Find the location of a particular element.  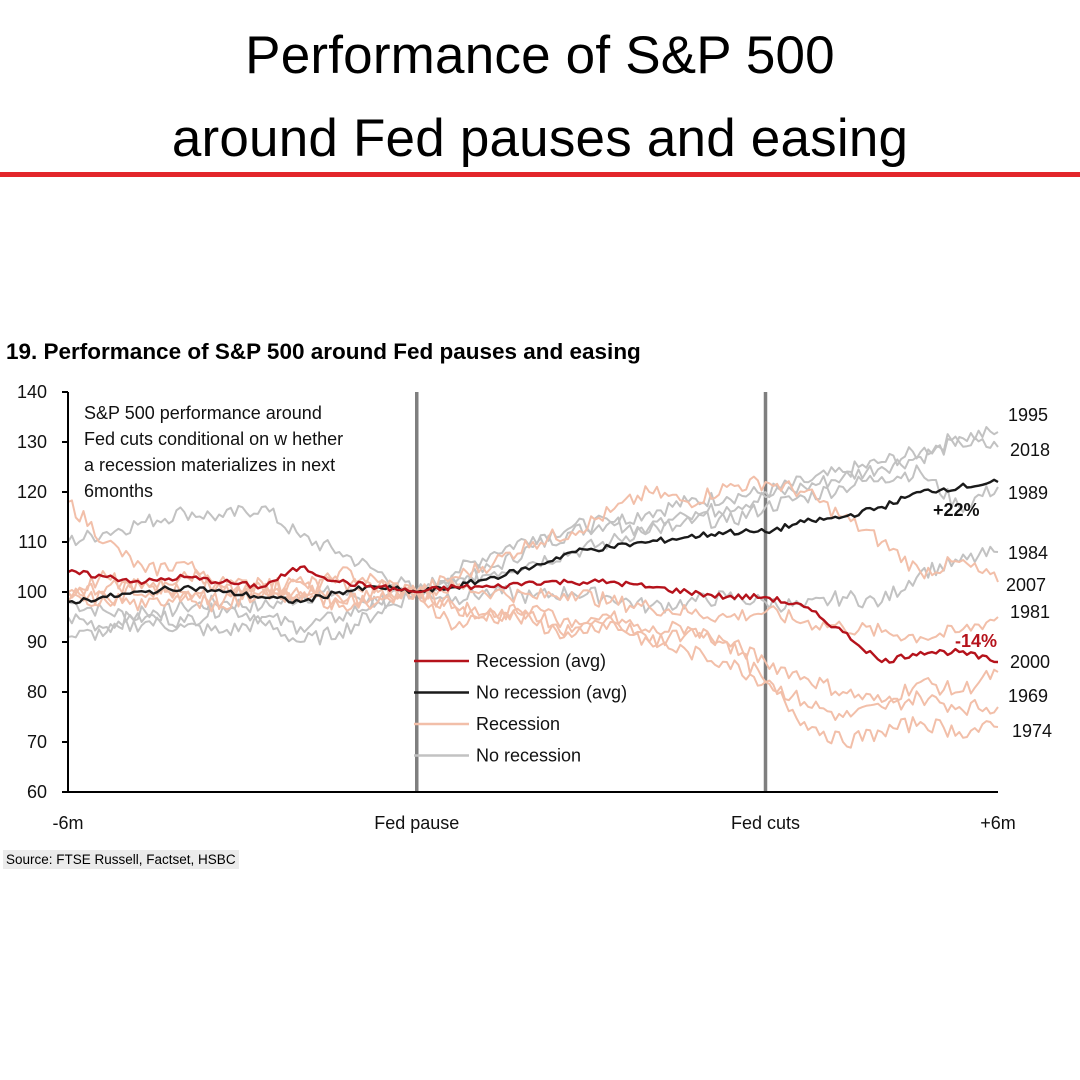

end-label-1969: 1969 is located at coordinates (1028, 696).